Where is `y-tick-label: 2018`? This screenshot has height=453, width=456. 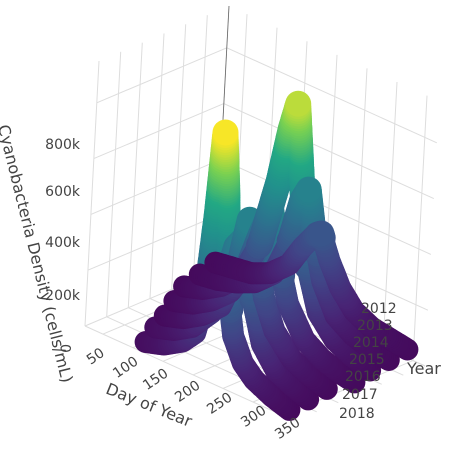
y-tick-label: 2018 is located at coordinates (357, 414).